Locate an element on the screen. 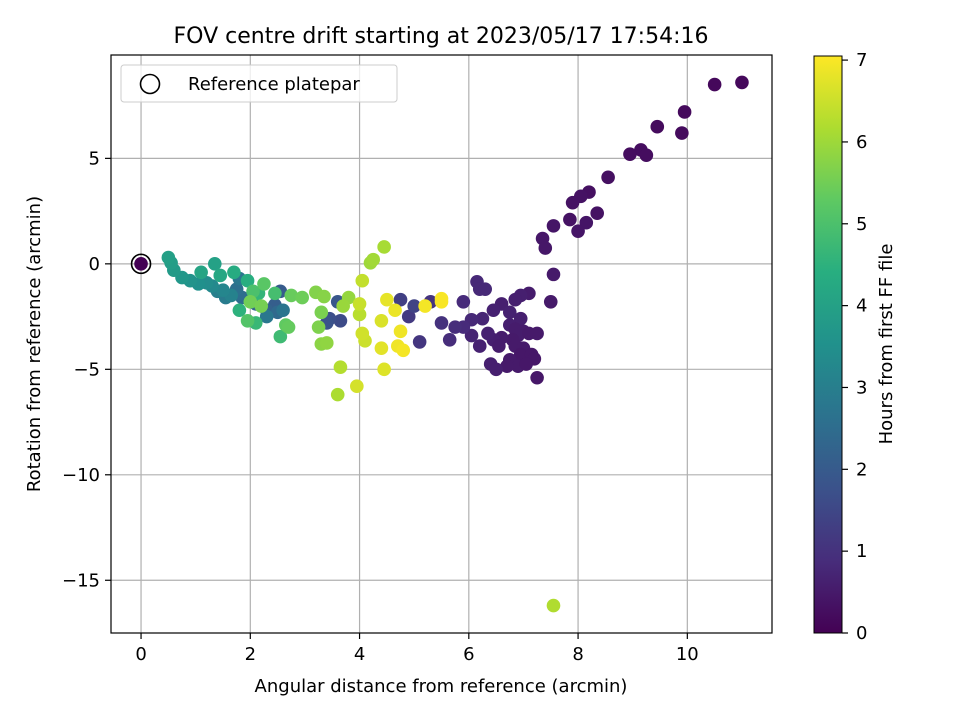 This screenshot has height=720, width=960. legend-reference-icon is located at coordinates (150, 84).